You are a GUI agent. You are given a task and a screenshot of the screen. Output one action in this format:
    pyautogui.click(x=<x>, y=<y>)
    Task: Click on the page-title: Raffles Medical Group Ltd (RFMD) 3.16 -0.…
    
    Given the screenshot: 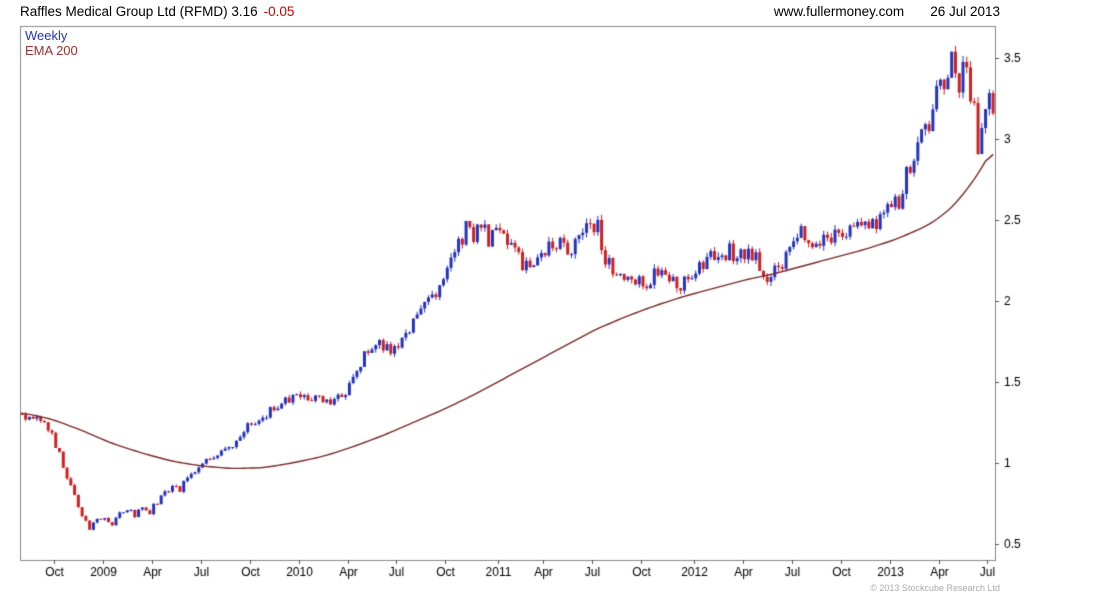 What is the action you would take?
    pyautogui.click(x=157, y=11)
    